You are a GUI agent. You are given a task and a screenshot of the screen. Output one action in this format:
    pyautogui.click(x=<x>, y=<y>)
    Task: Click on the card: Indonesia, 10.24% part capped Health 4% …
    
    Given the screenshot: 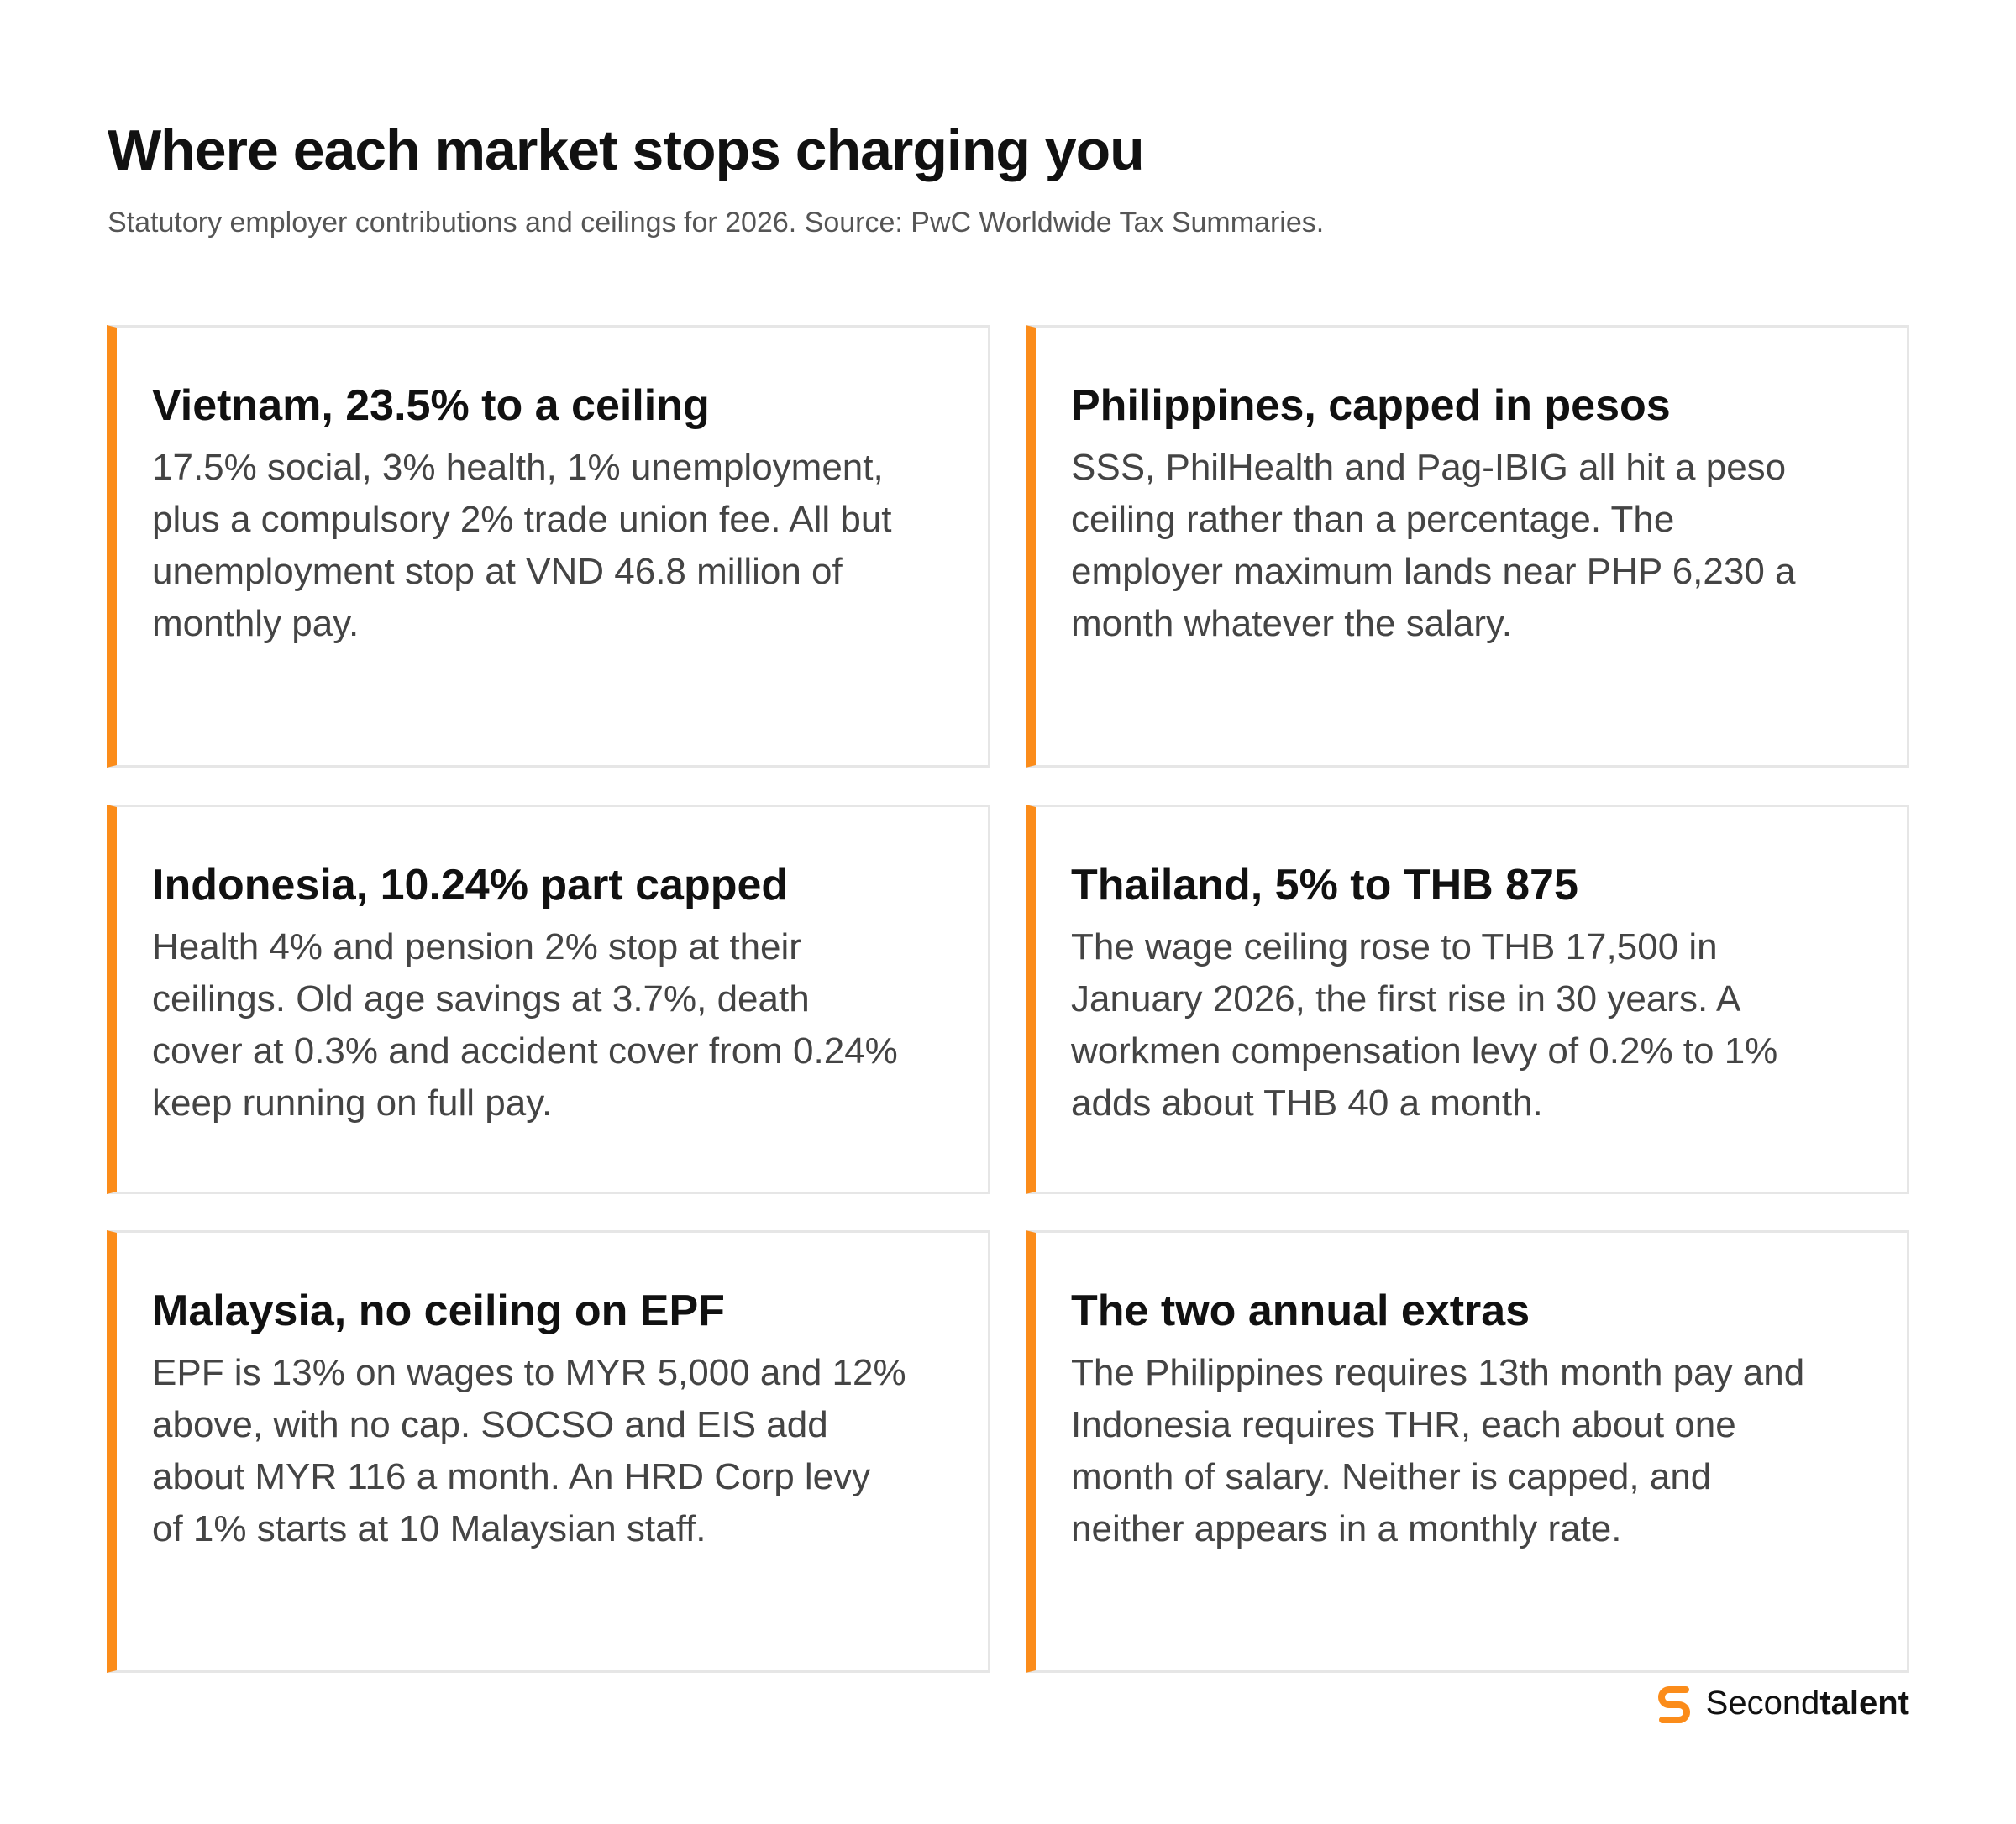 What is the action you would take?
    pyautogui.click(x=548, y=1000)
    